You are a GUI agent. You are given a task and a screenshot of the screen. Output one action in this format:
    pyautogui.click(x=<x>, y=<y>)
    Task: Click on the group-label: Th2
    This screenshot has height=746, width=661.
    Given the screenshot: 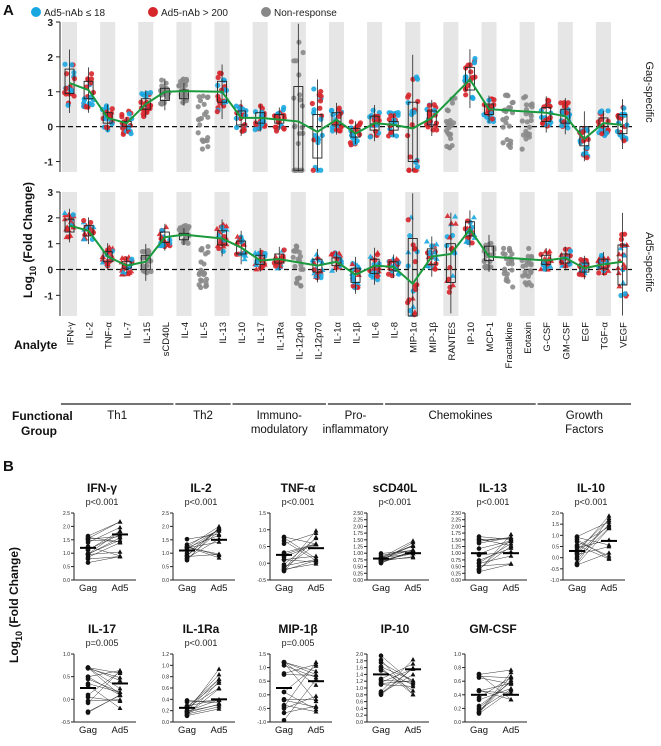 What is the action you would take?
    pyautogui.click(x=203, y=416)
    